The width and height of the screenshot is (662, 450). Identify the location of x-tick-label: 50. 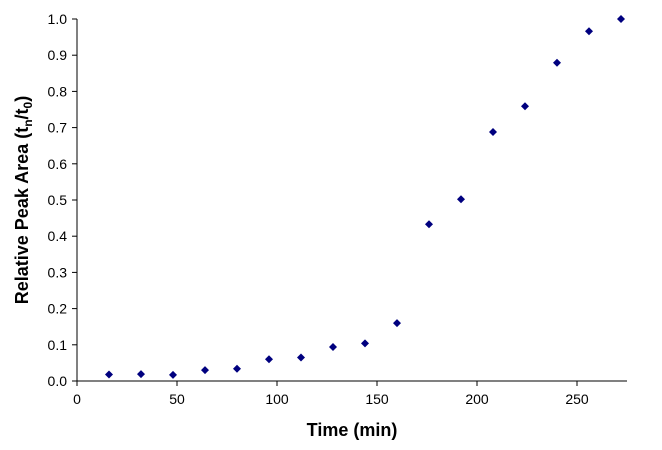
(177, 399).